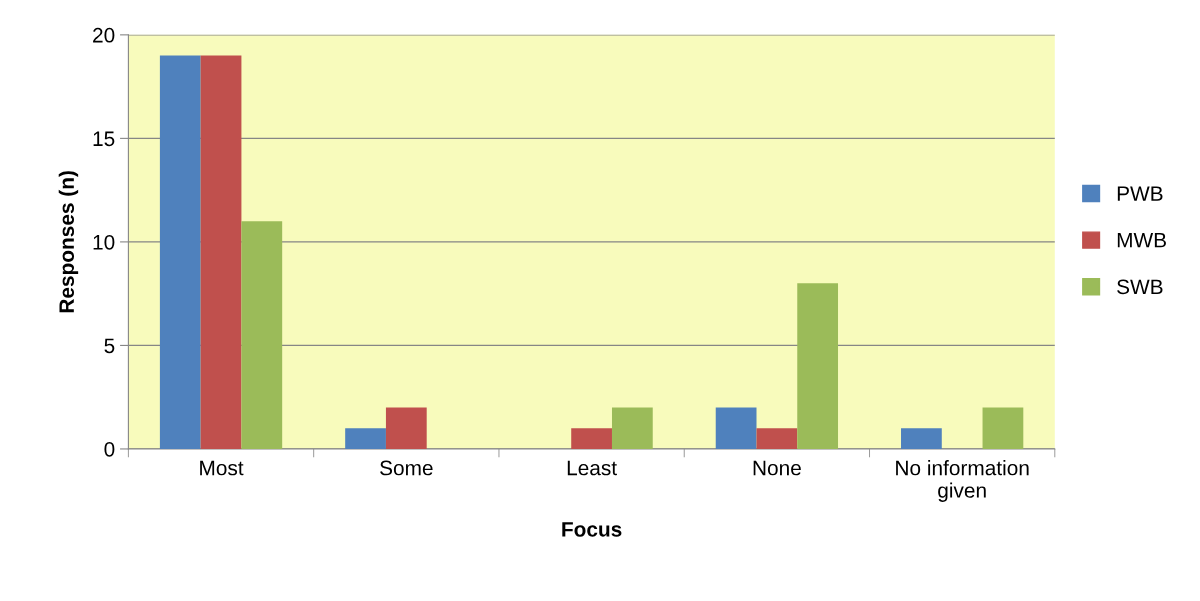  Describe the element at coordinates (1141, 240) in the screenshot. I see `legend-label: MWB` at that location.